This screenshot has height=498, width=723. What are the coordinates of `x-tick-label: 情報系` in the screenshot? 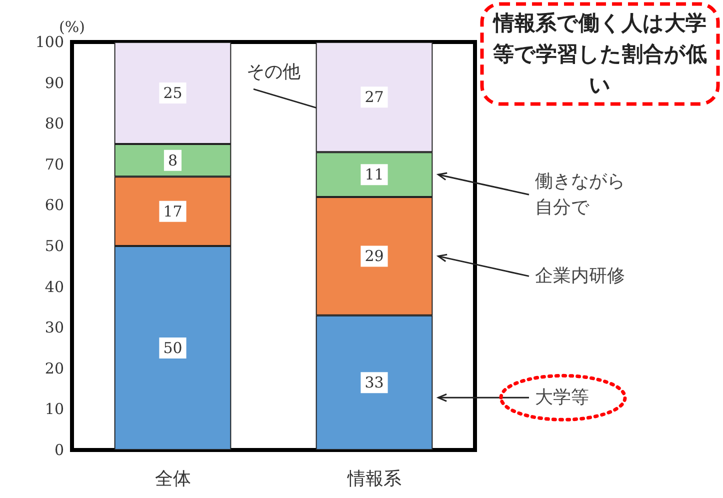 It's located at (374, 479).